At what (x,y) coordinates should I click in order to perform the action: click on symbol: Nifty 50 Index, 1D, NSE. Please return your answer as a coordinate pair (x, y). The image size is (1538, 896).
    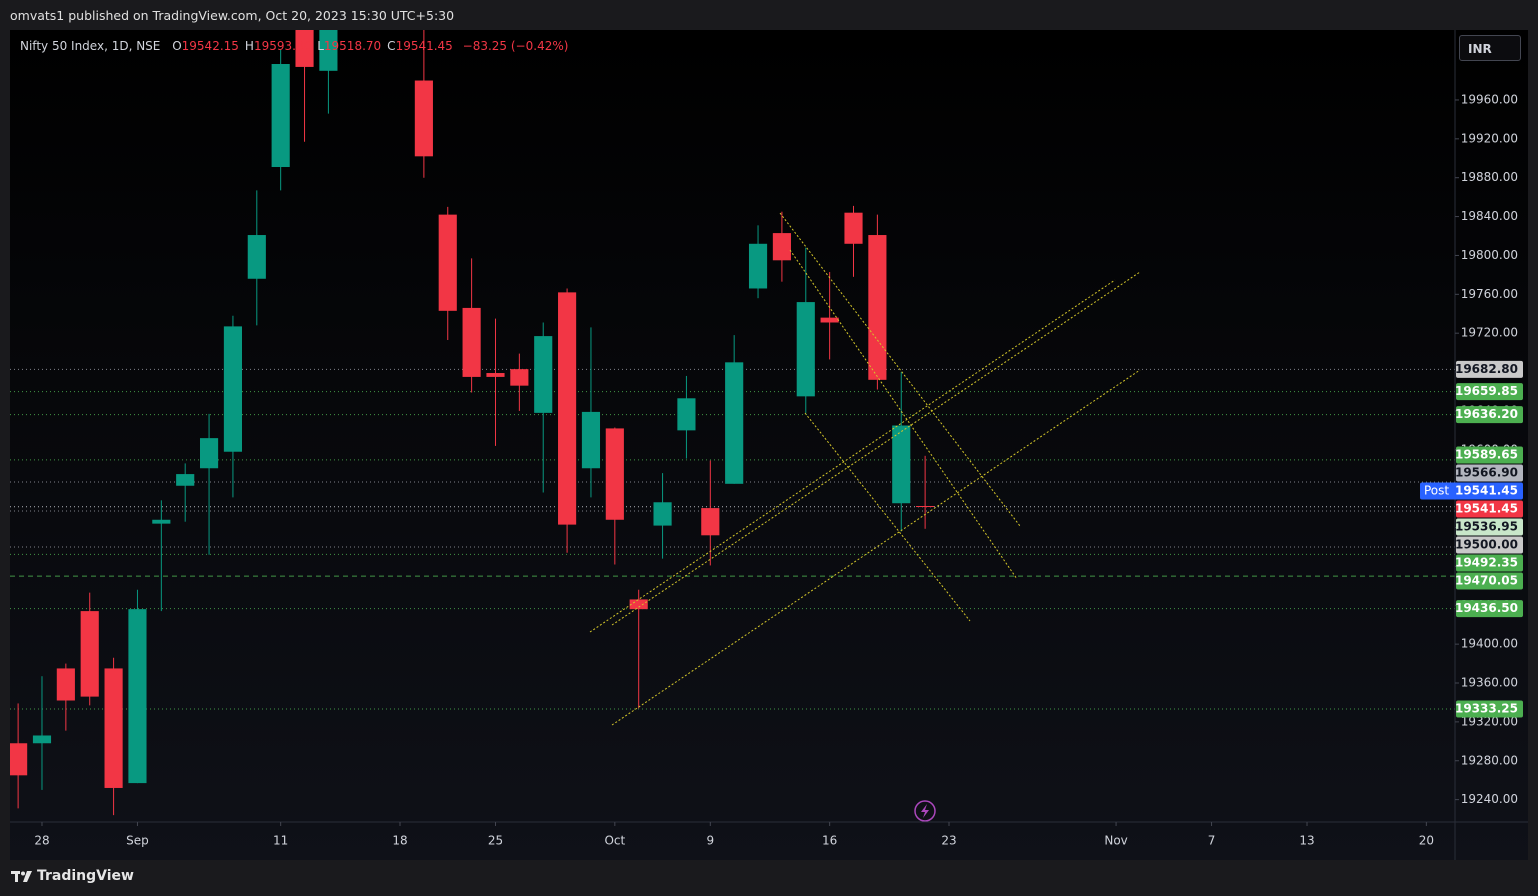
    Looking at the image, I should click on (90, 46).